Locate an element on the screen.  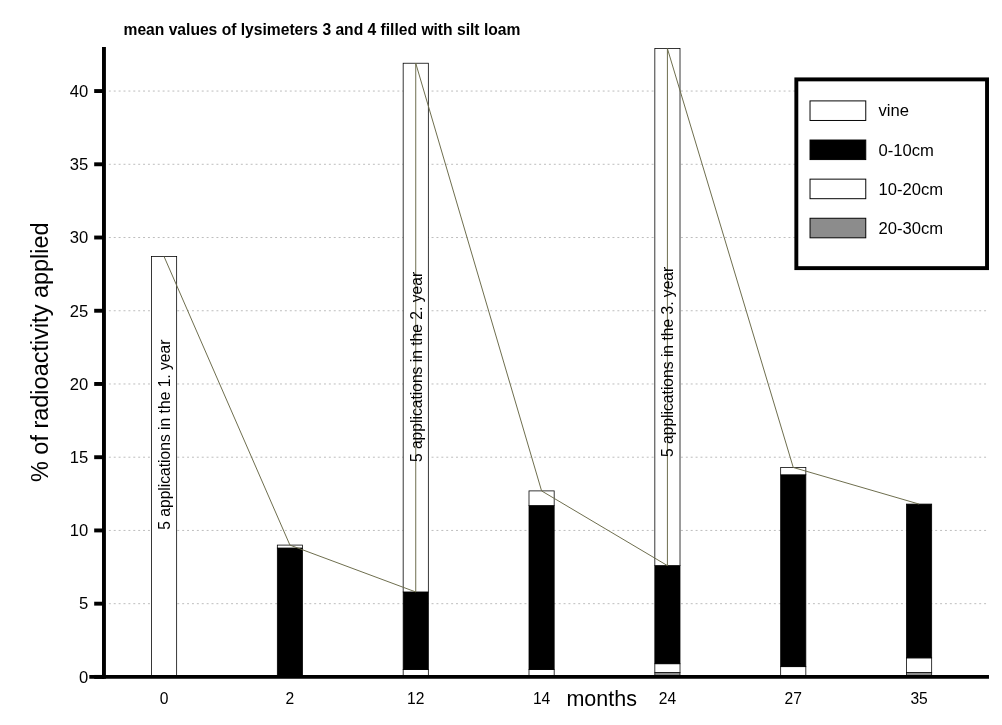
x-tick-label: 0 is located at coordinates (164, 699).